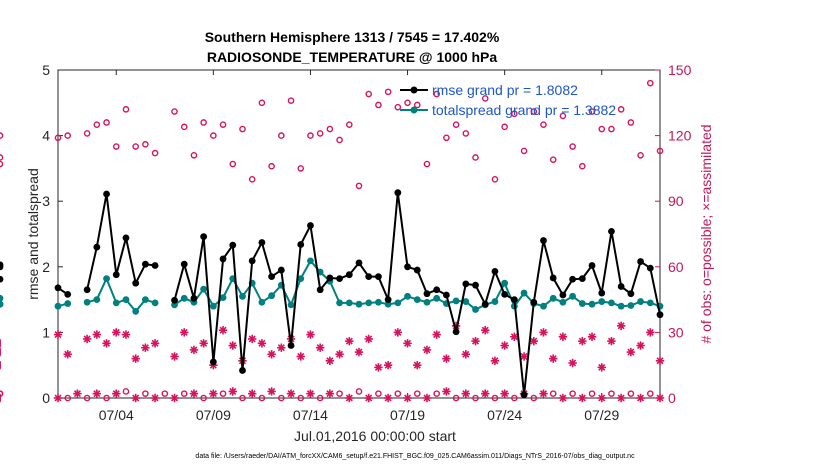 This screenshot has width=830, height=470. What do you see at coordinates (310, 415) in the screenshot?
I see `x-tick-label: 07/14` at bounding box center [310, 415].